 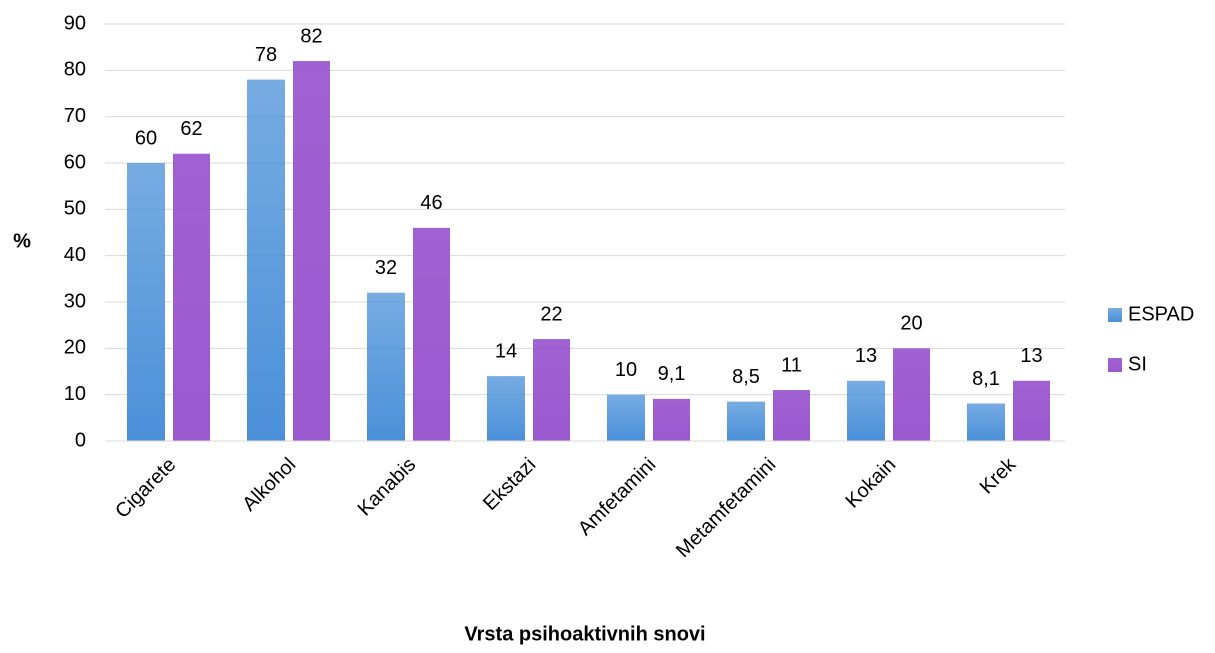 I want to click on legend-label: SI, so click(x=1137, y=364).